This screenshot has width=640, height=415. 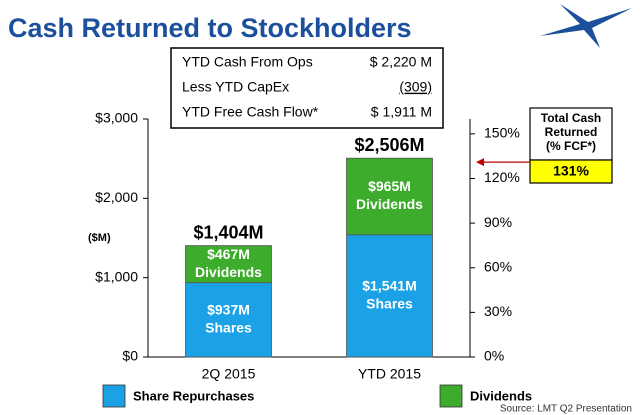 I want to click on annotation-text: (% FCF*), so click(x=571, y=146).